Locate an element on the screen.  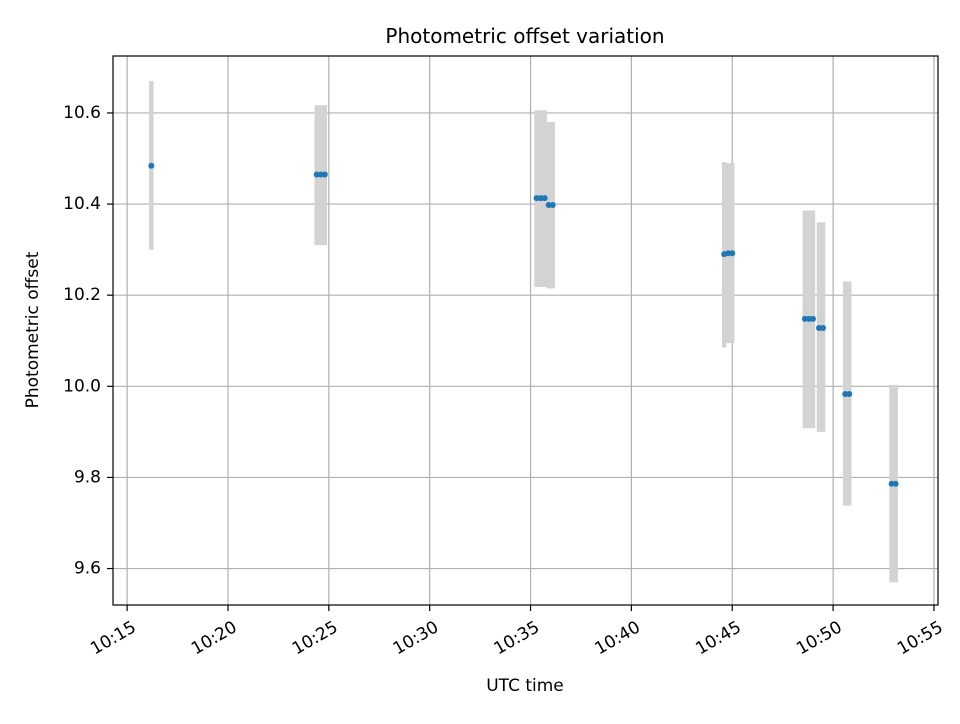
y-tick-label: 10.6 is located at coordinates (82, 113).